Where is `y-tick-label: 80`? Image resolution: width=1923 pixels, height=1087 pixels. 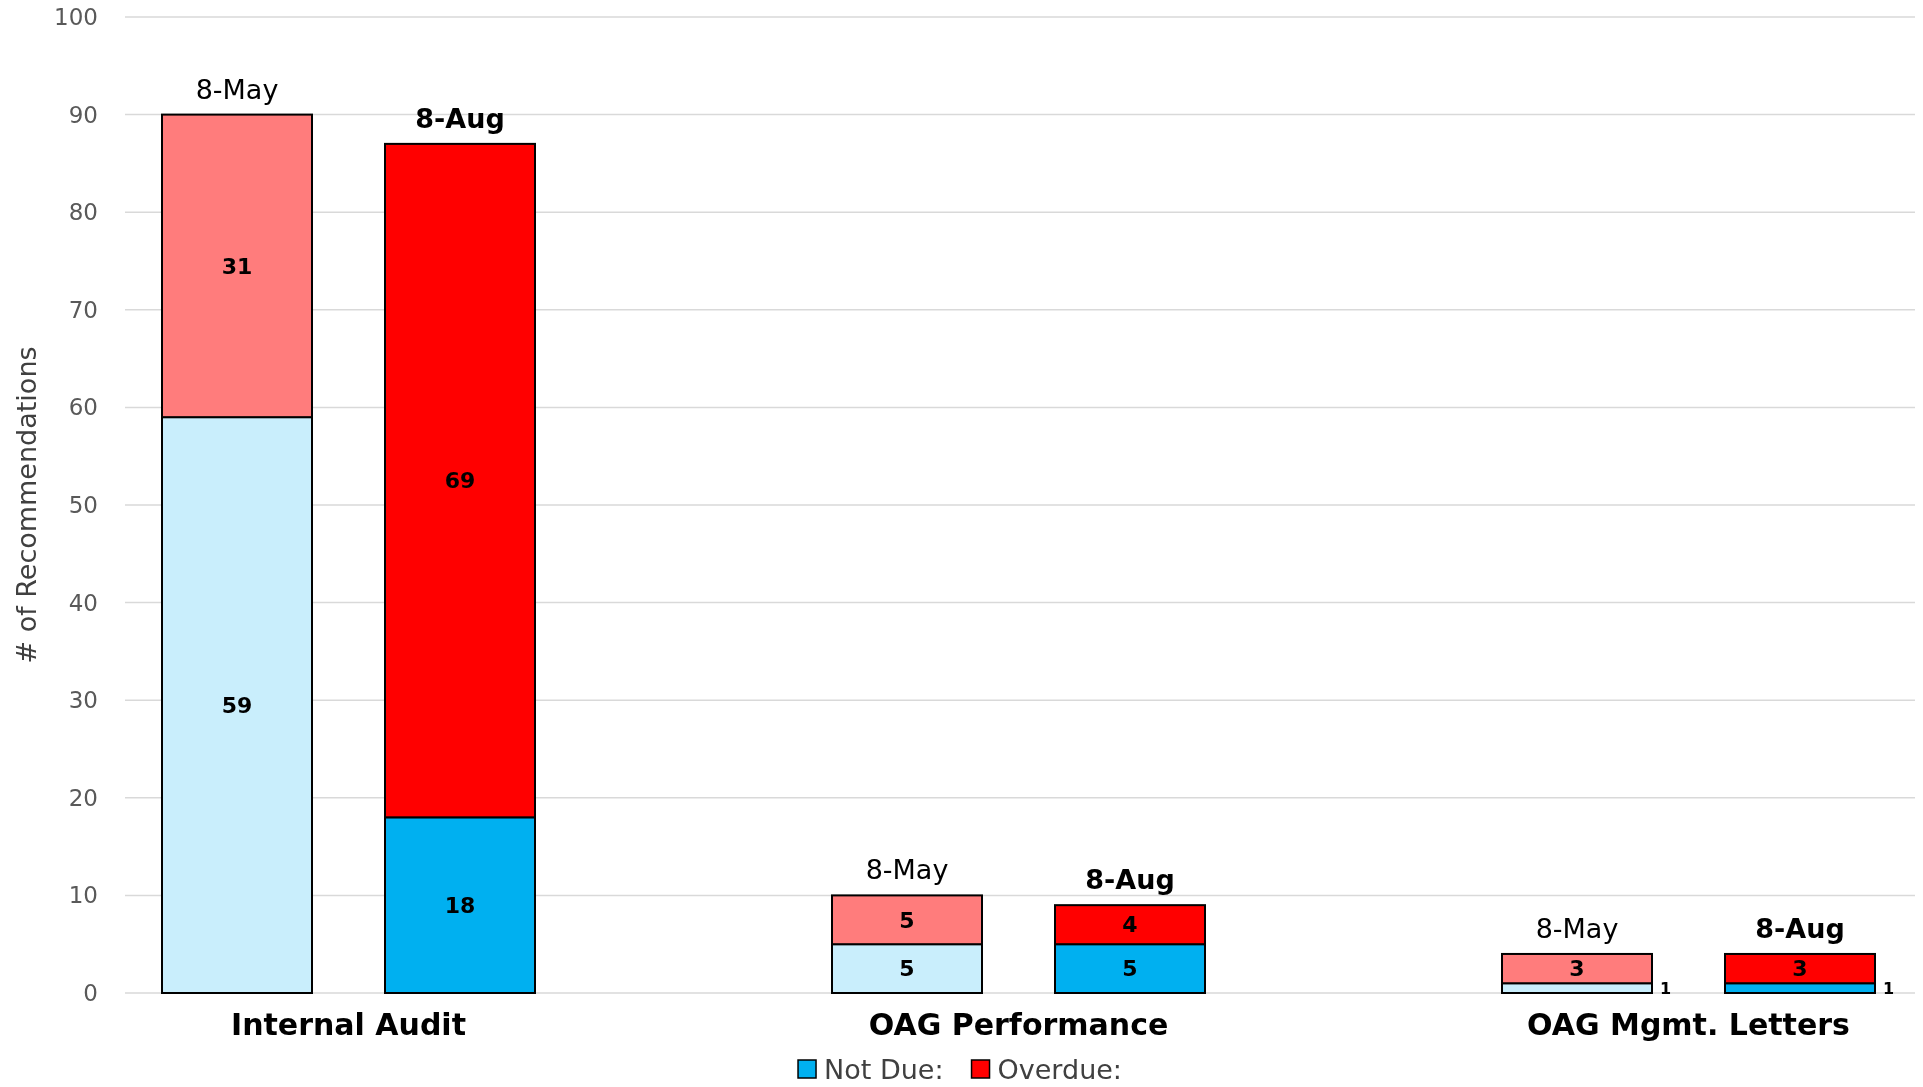 y-tick-label: 80 is located at coordinates (83, 212).